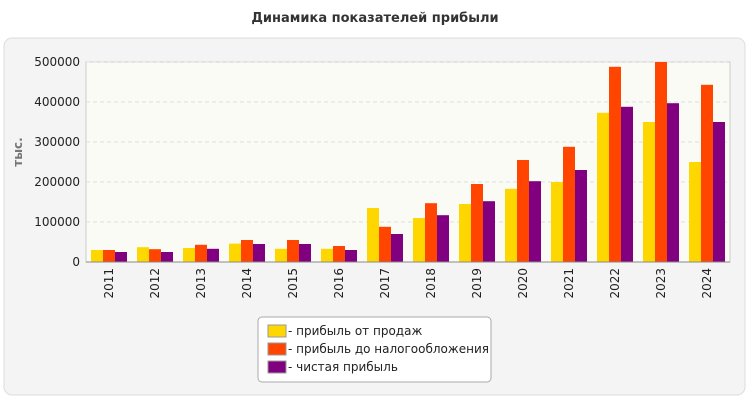 Image resolution: width=750 pixels, height=404 pixels. Describe the element at coordinates (109, 283) in the screenshot. I see `x-tick-label: 2011` at that location.